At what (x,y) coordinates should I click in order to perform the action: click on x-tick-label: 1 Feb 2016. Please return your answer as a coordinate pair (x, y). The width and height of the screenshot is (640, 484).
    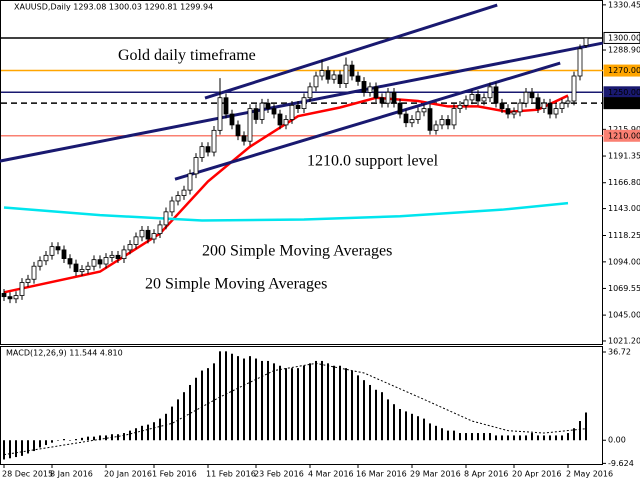
    Looking at the image, I should click on (174, 474).